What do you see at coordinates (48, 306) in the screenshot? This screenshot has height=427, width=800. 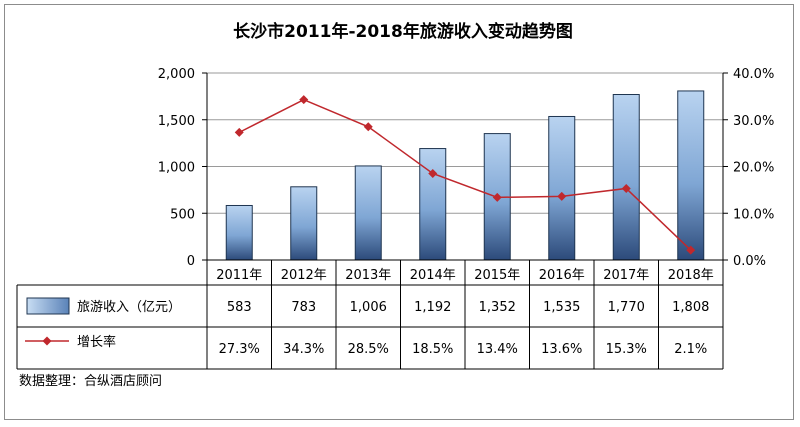 I see `legend-bar-swatch` at bounding box center [48, 306].